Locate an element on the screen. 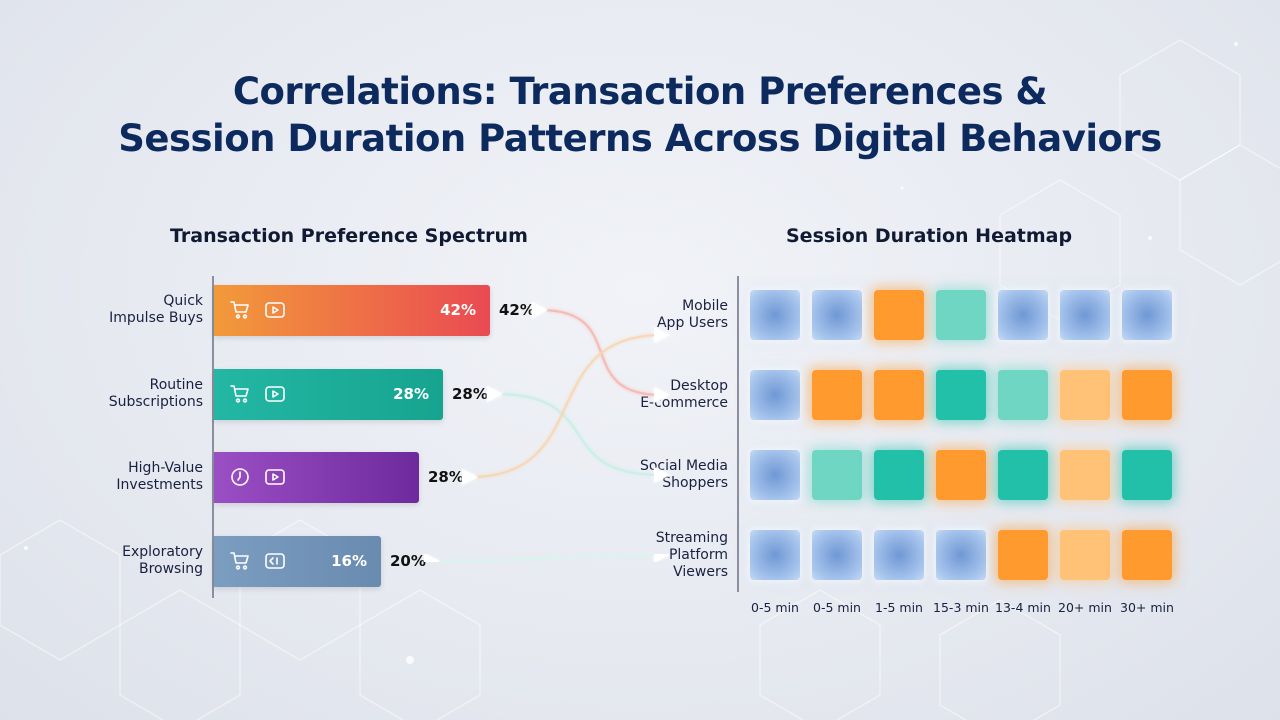  bar-category-line1: High-Value is located at coordinates (165, 468).